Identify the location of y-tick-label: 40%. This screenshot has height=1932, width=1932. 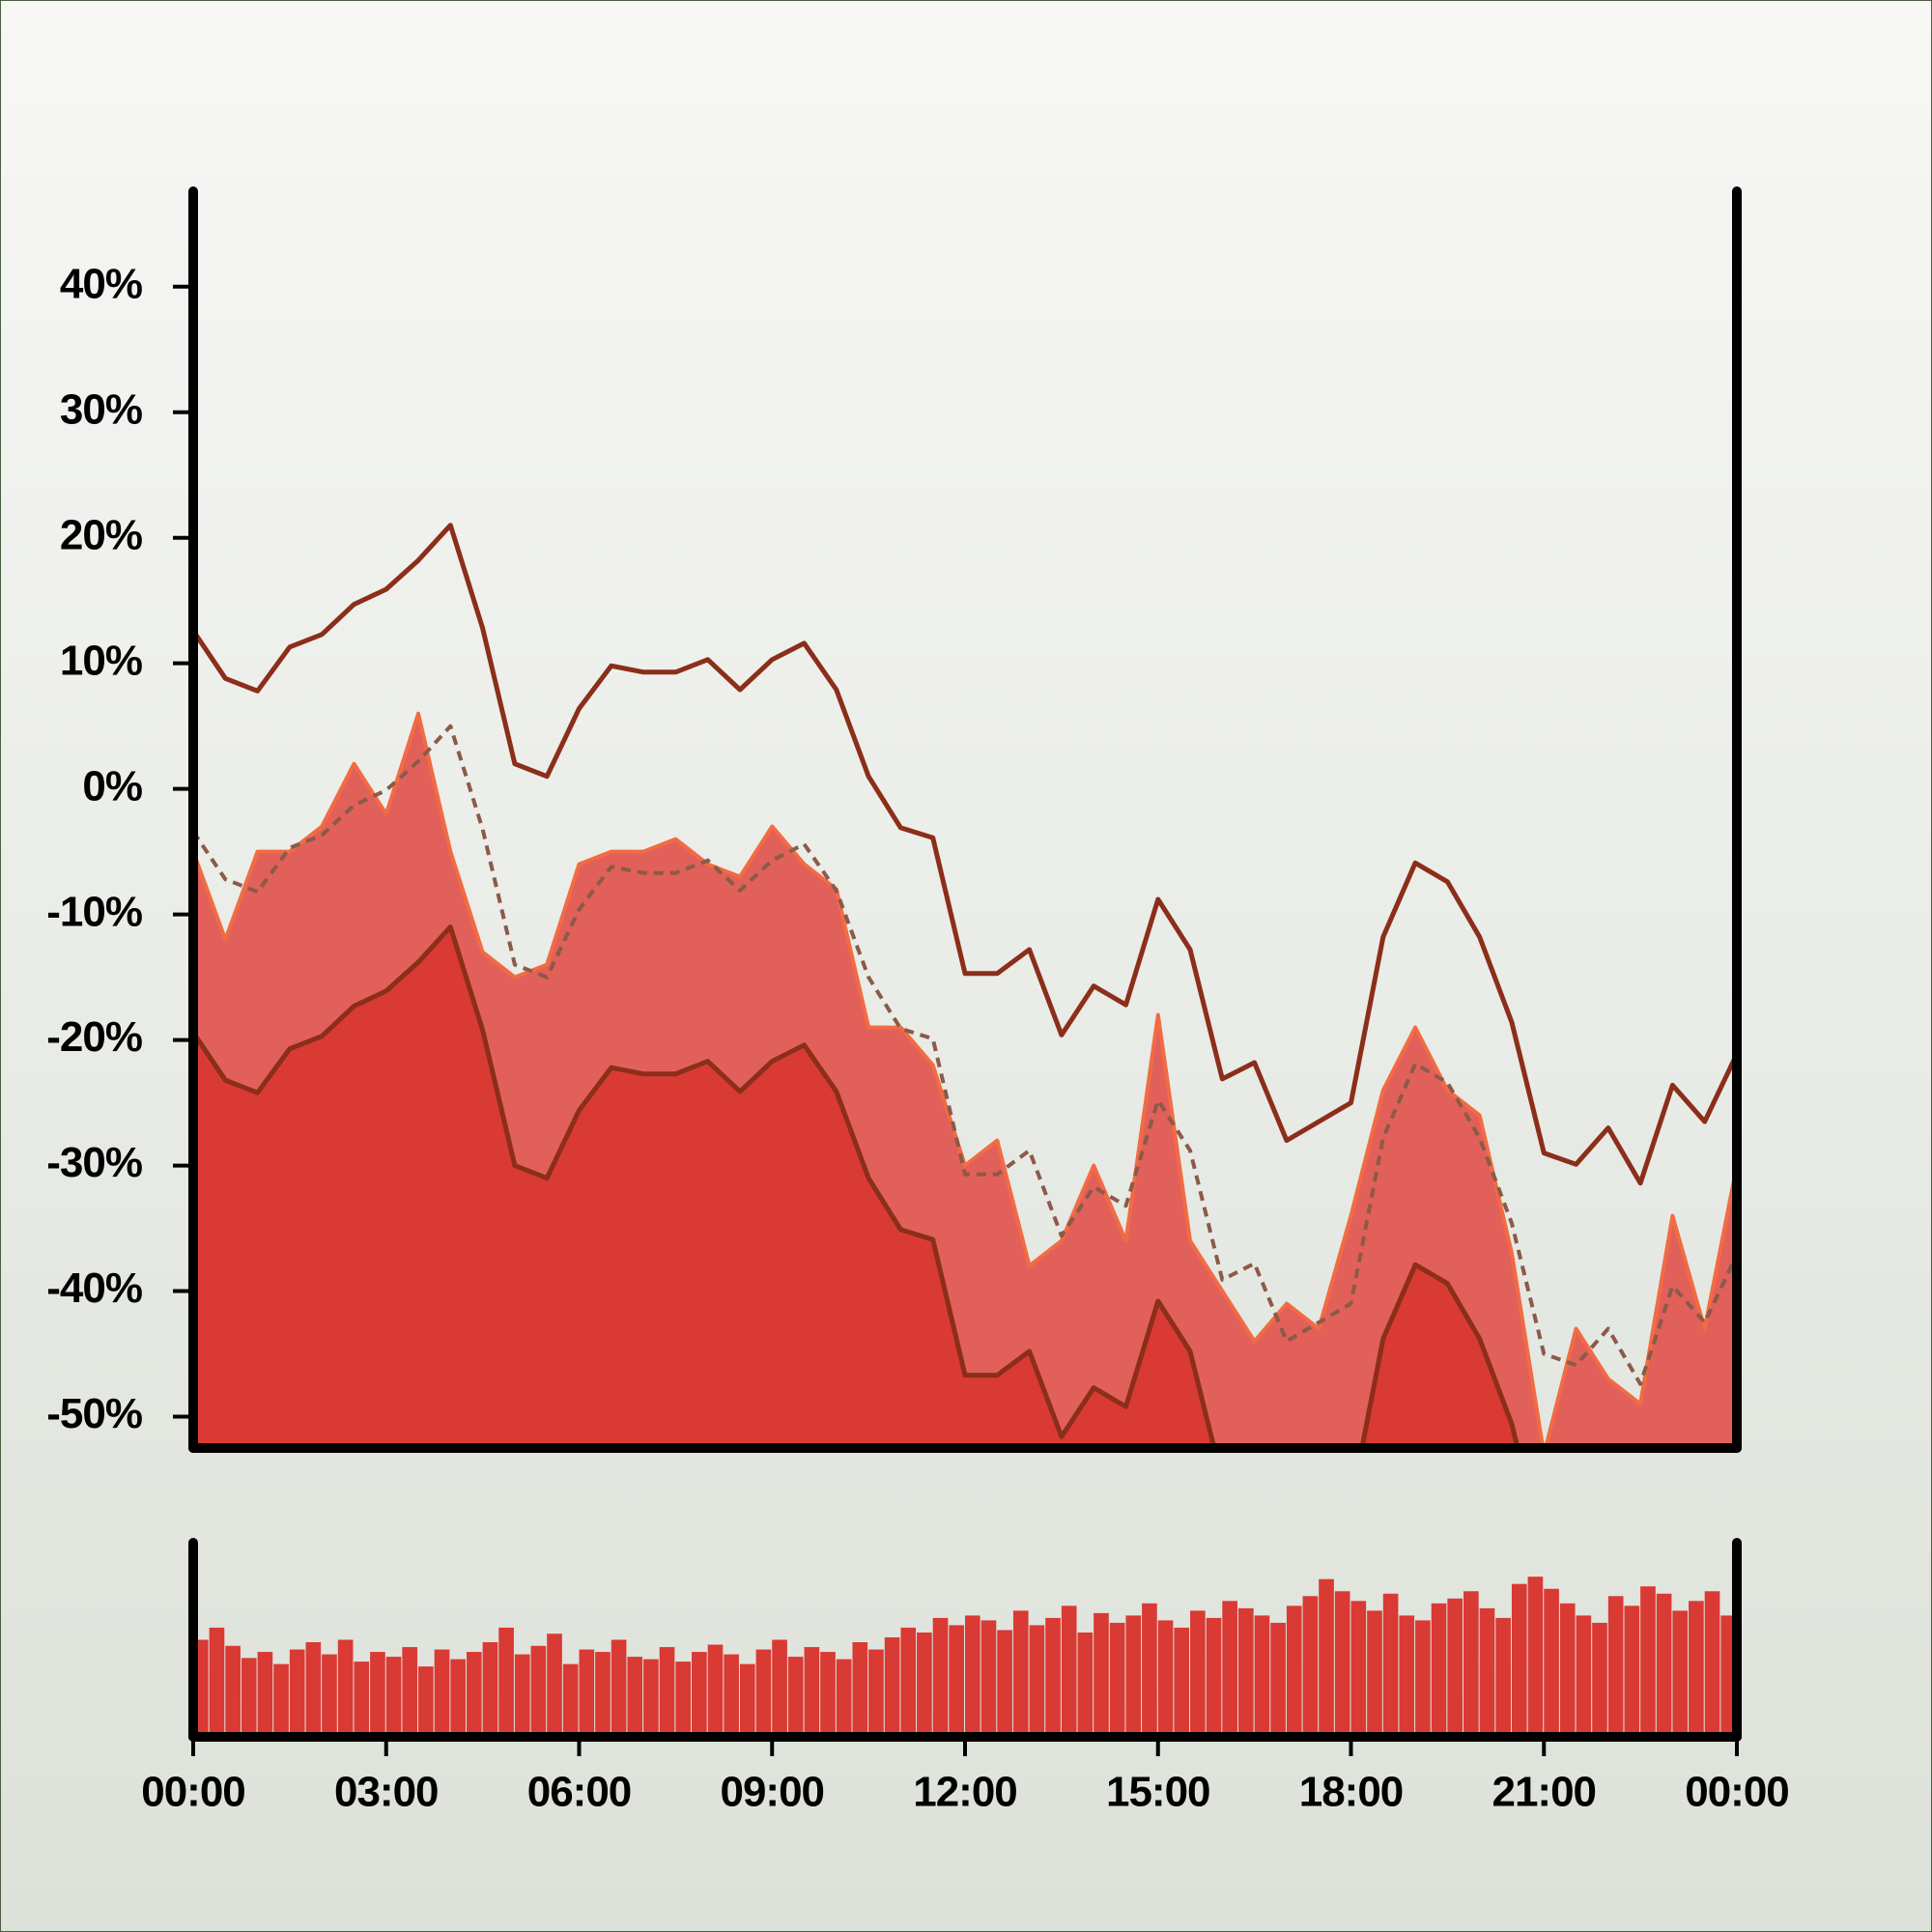
(101, 283).